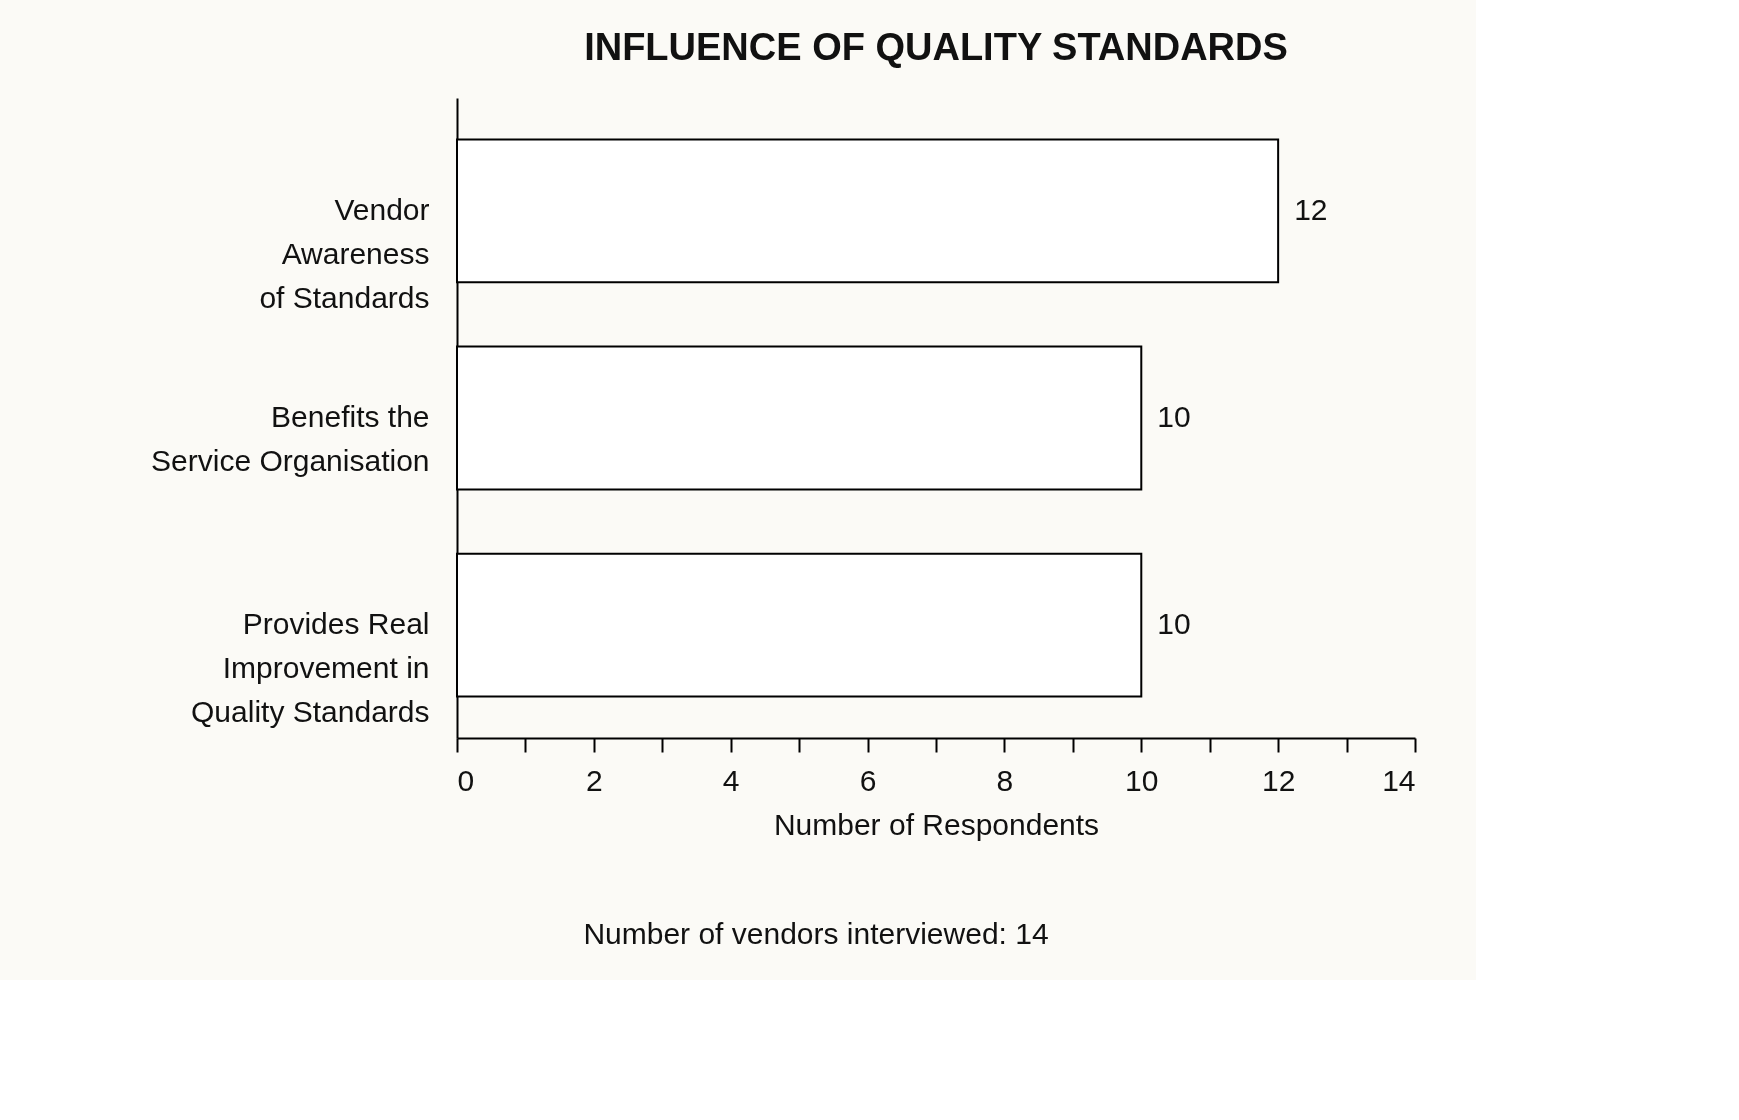  Describe the element at coordinates (1005, 780) in the screenshot. I see `x-tick-label: 8` at that location.